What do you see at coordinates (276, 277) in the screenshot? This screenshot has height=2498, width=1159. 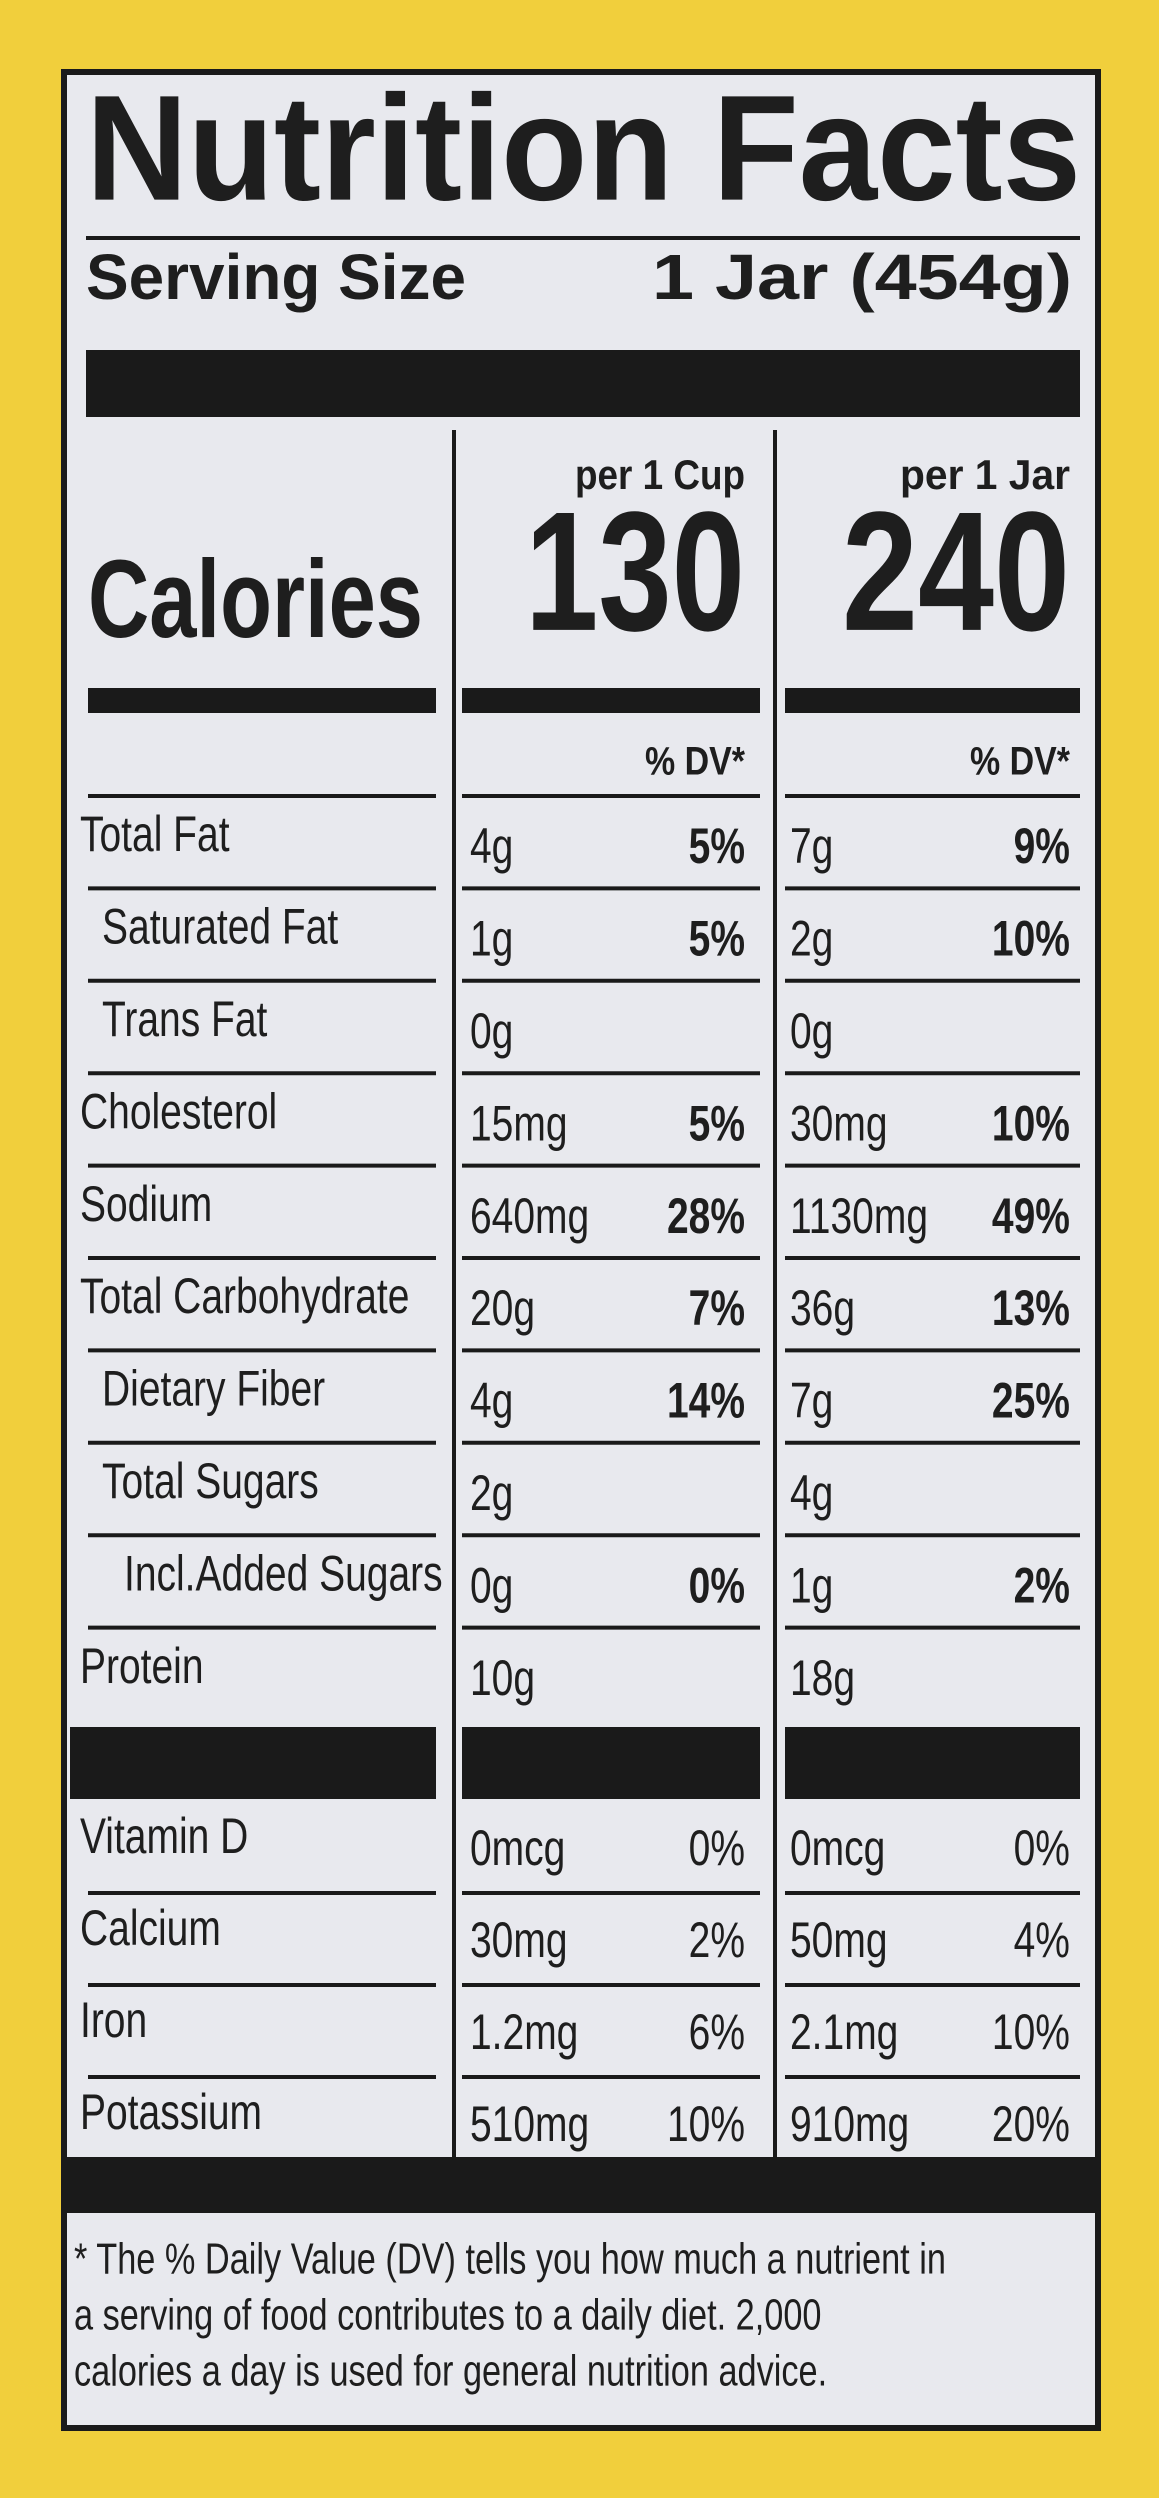 I see `serving-label: Serving Size` at bounding box center [276, 277].